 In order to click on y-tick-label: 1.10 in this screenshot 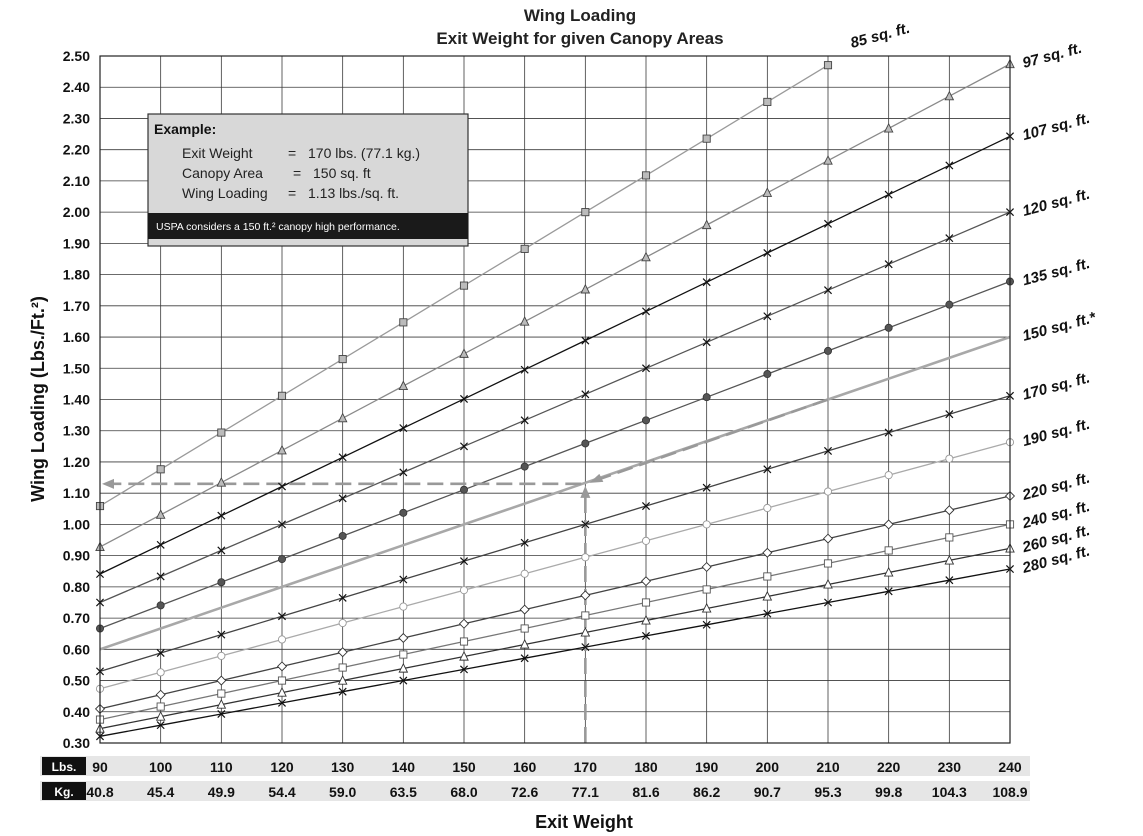, I will do `click(76, 493)`.